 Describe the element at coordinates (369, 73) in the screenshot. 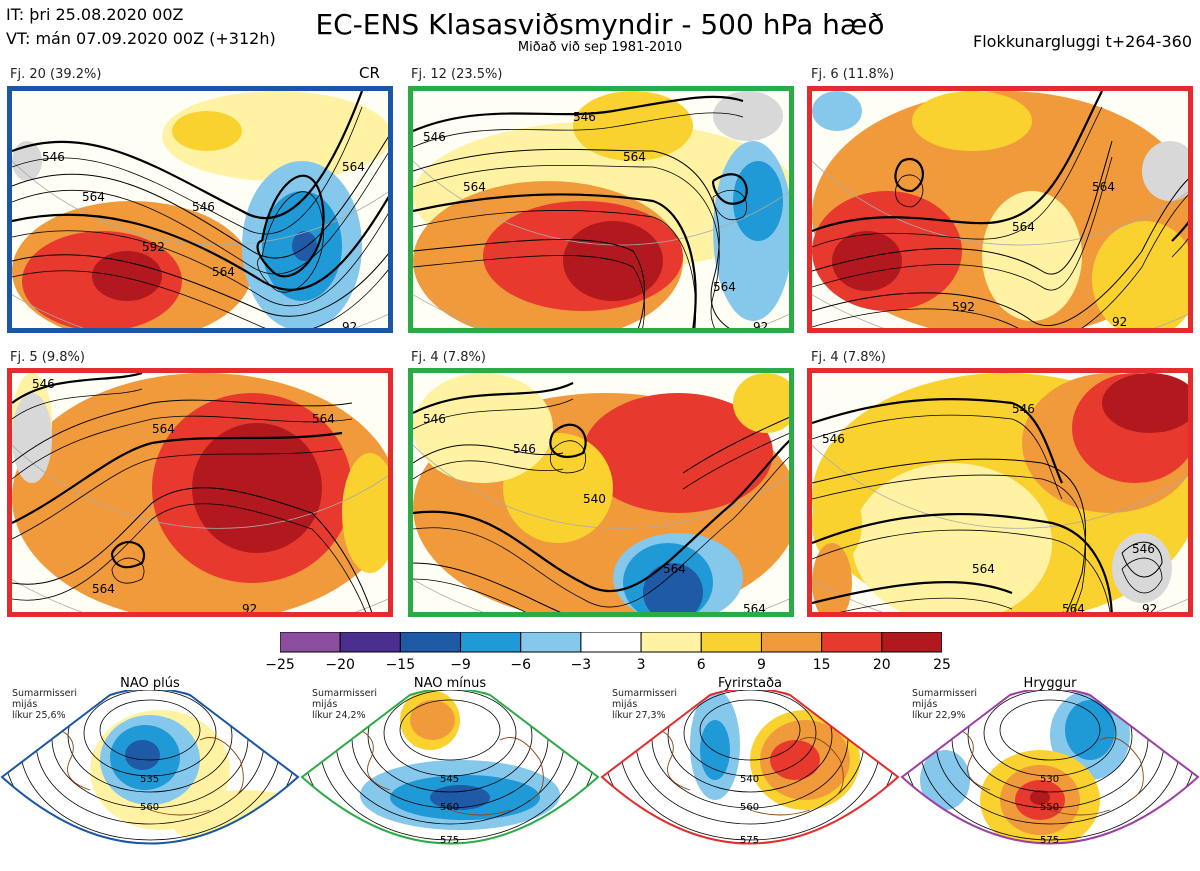

I see `panel-tag: CR` at that location.